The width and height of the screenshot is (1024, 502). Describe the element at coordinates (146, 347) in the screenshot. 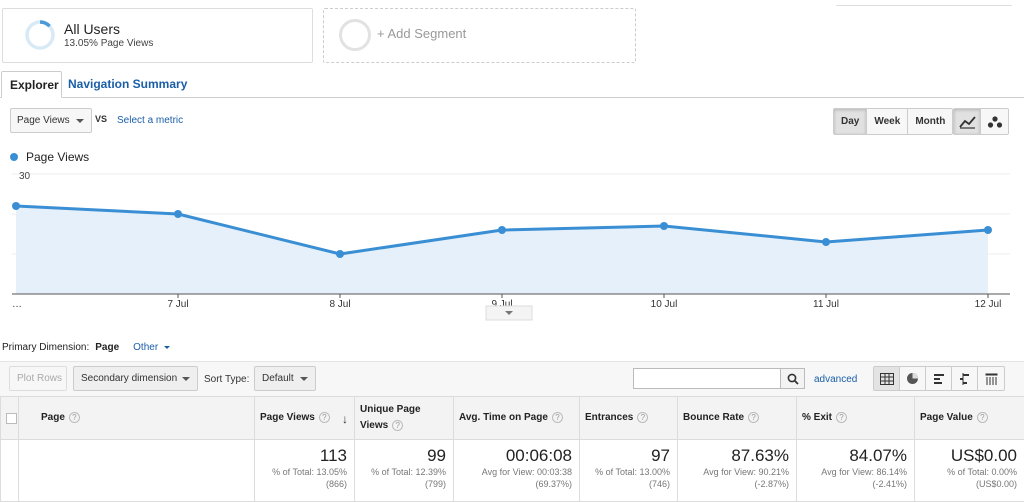

I see `dimension-other-label: Other` at that location.